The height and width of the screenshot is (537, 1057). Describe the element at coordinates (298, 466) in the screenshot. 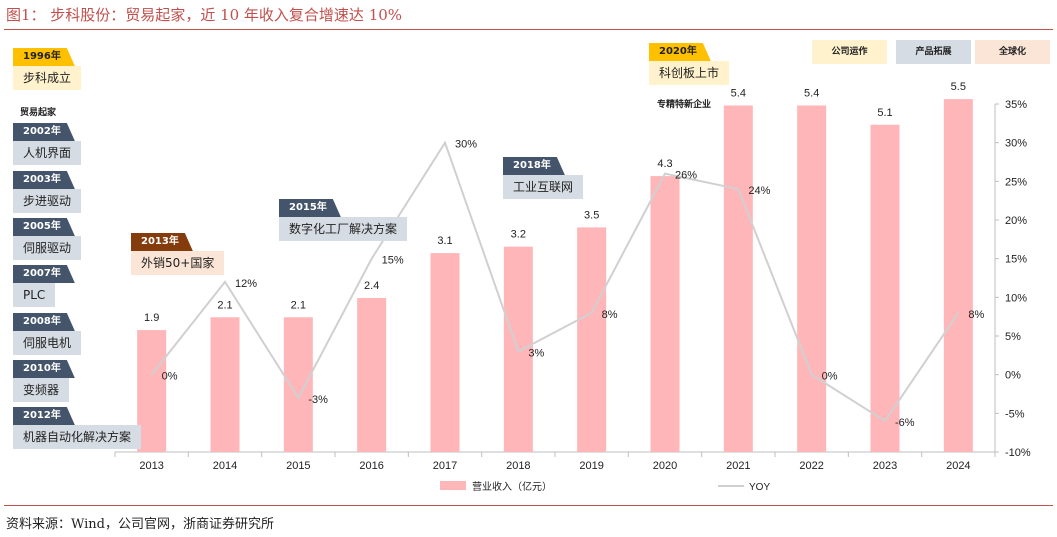

I see `x-tick-label: 2015` at that location.